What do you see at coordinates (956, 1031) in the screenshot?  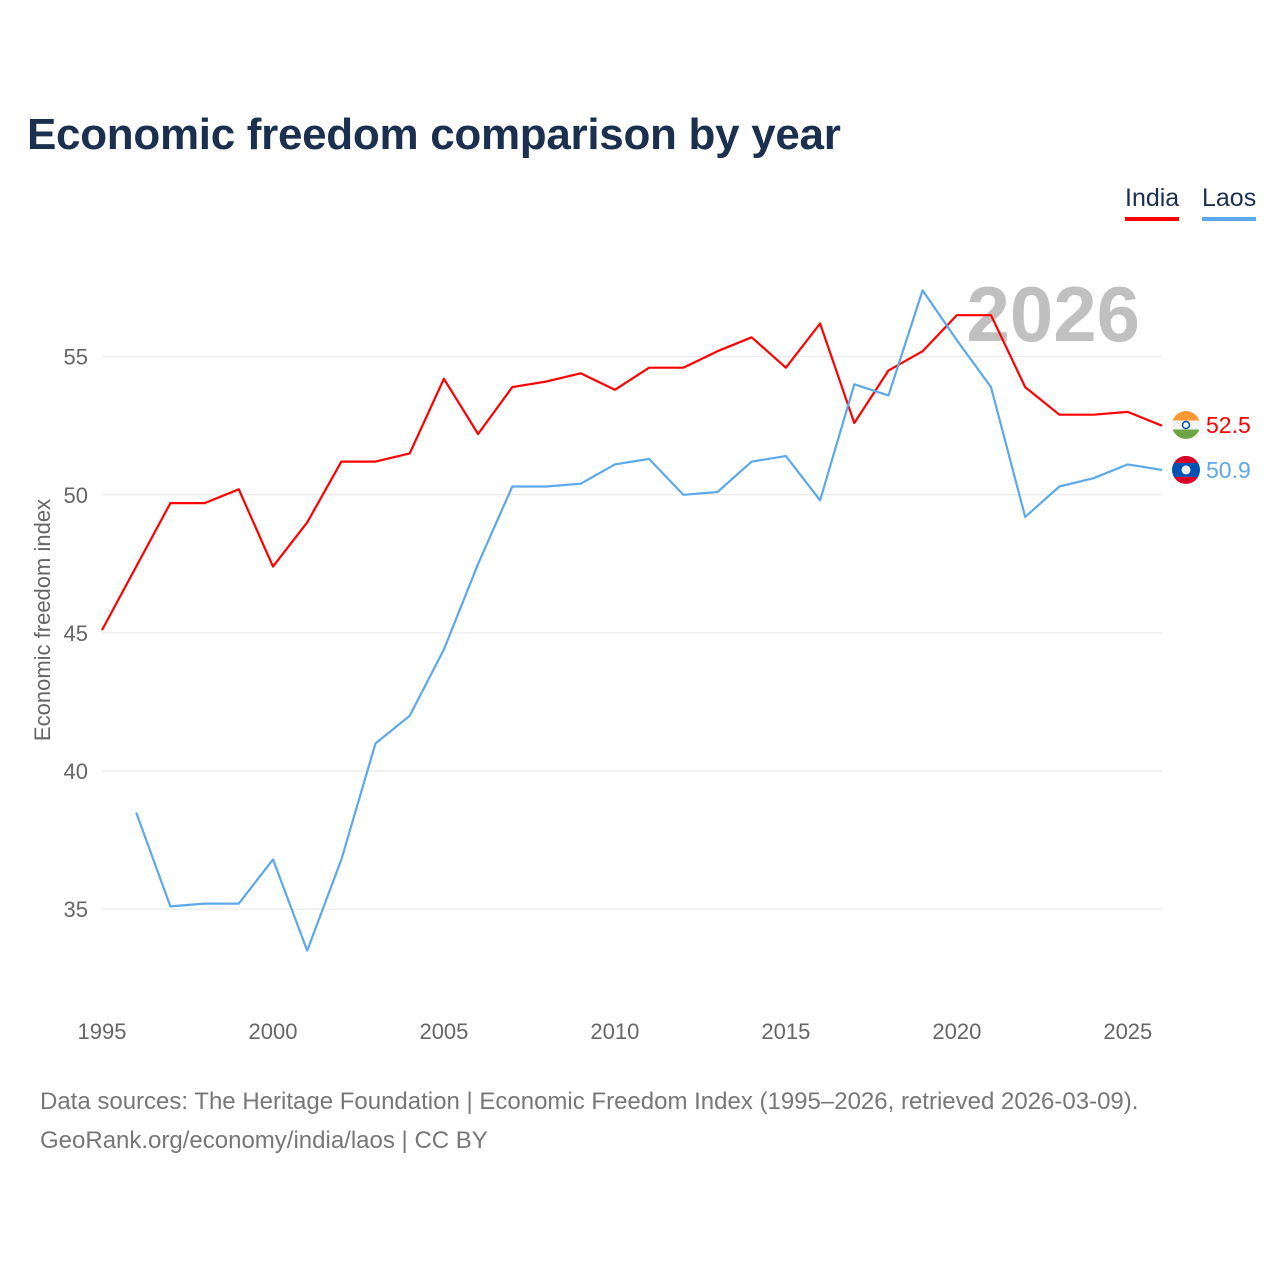 I see `x-tick-label: 2020` at bounding box center [956, 1031].